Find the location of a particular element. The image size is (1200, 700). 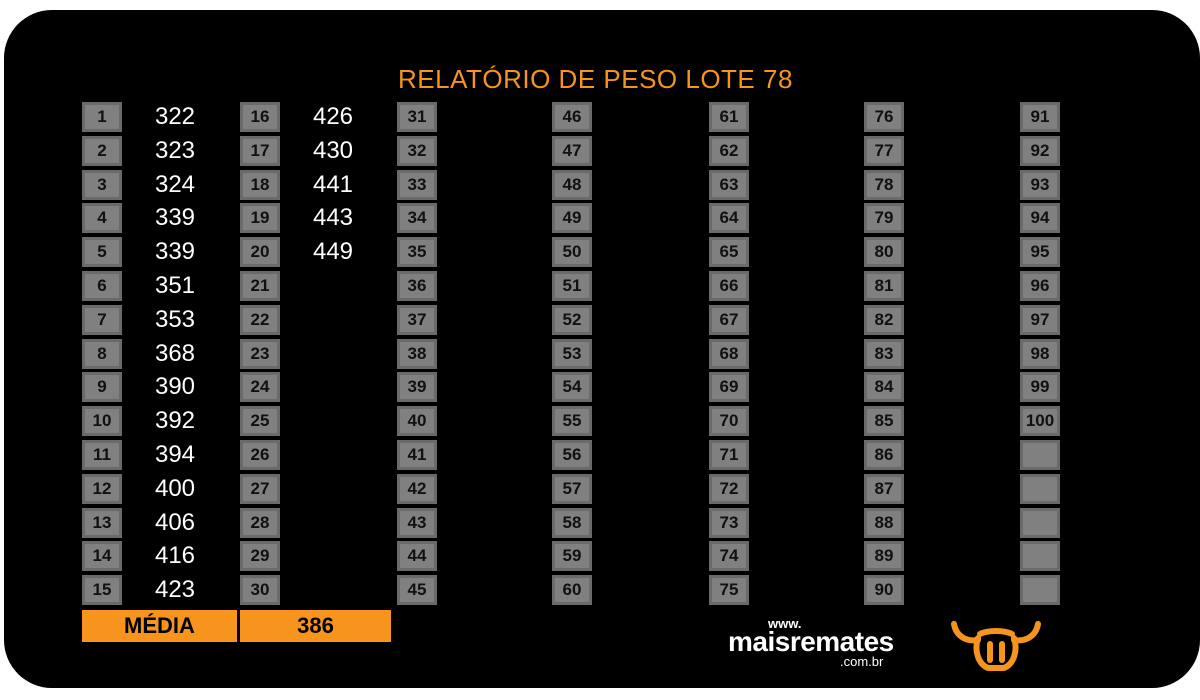

weight-value: 351 is located at coordinates (175, 285).